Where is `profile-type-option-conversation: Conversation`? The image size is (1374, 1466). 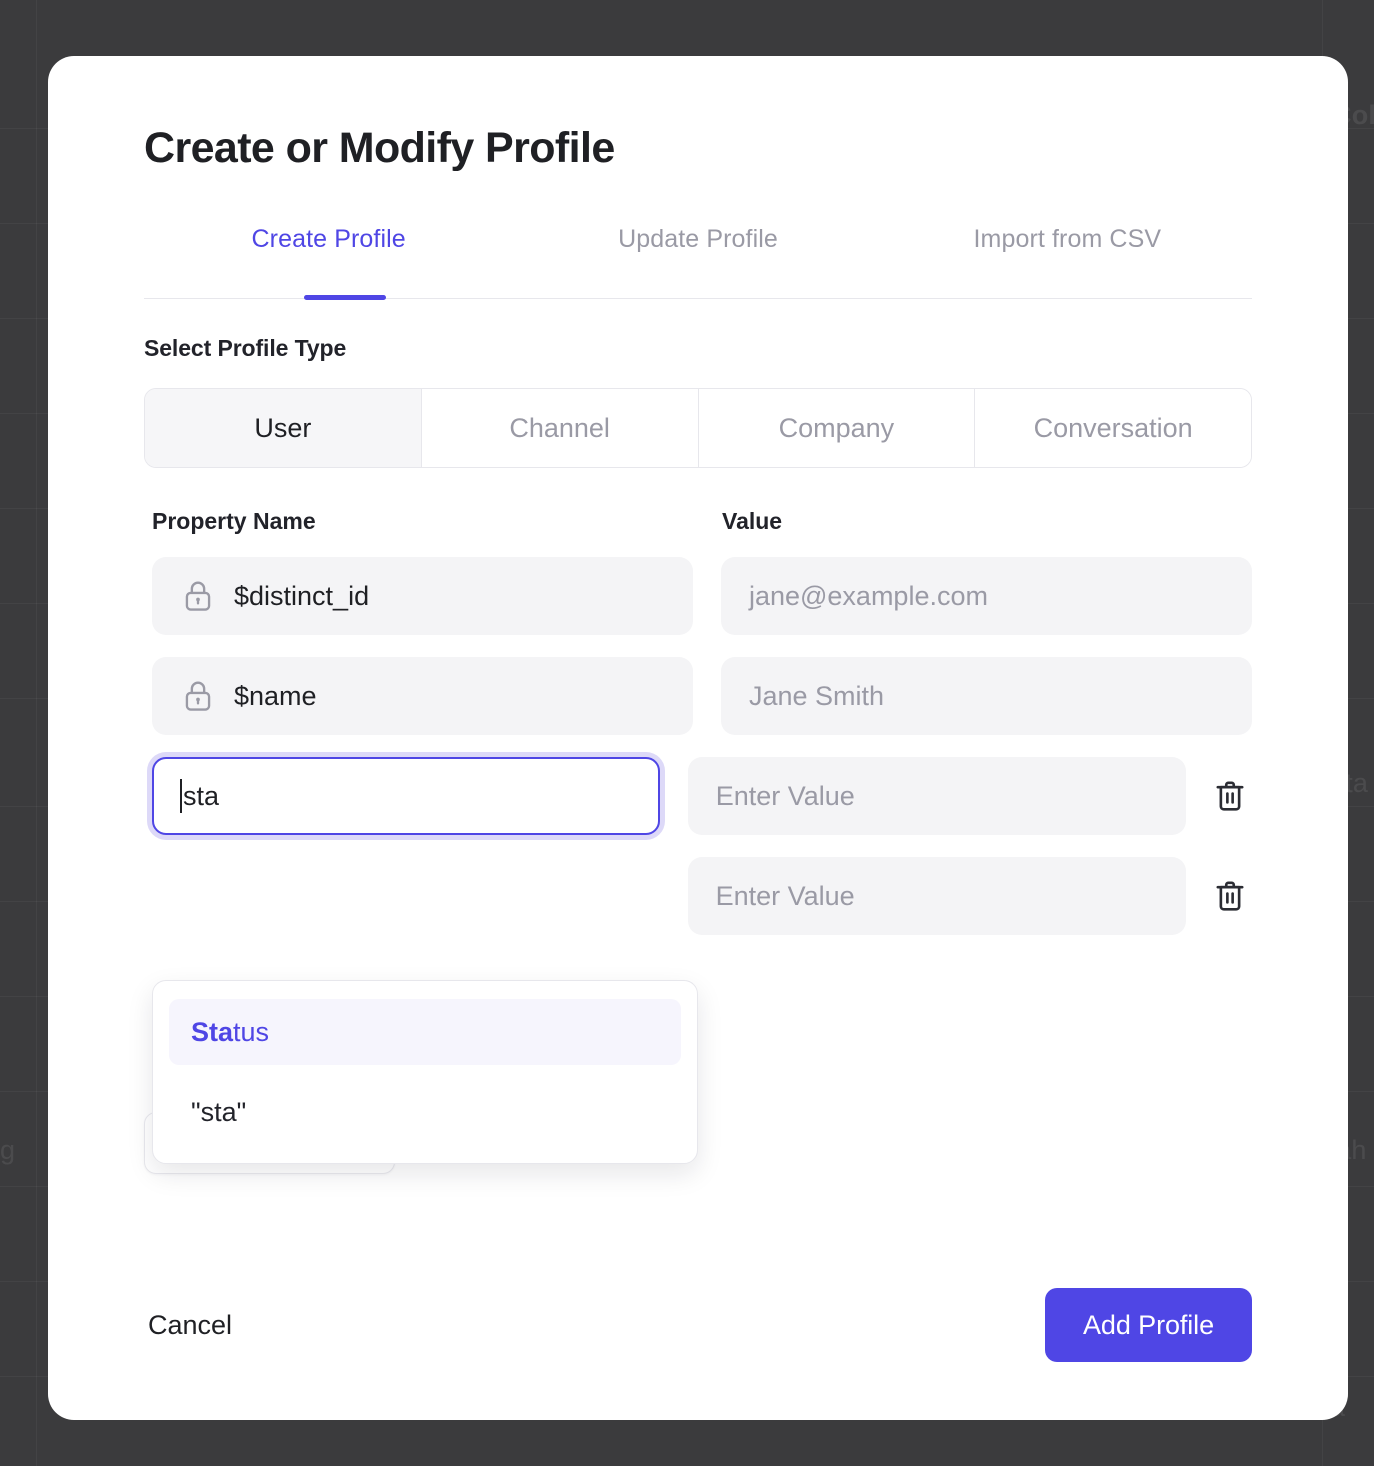
profile-type-option-conversation: Conversation is located at coordinates (1113, 428).